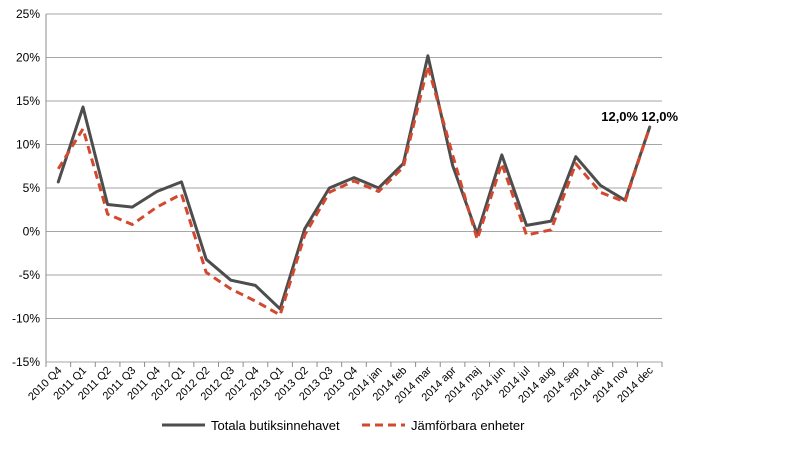 The image size is (800, 450). Describe the element at coordinates (639, 116) in the screenshot. I see `data-labels: 12,0% 12,0%` at that location.